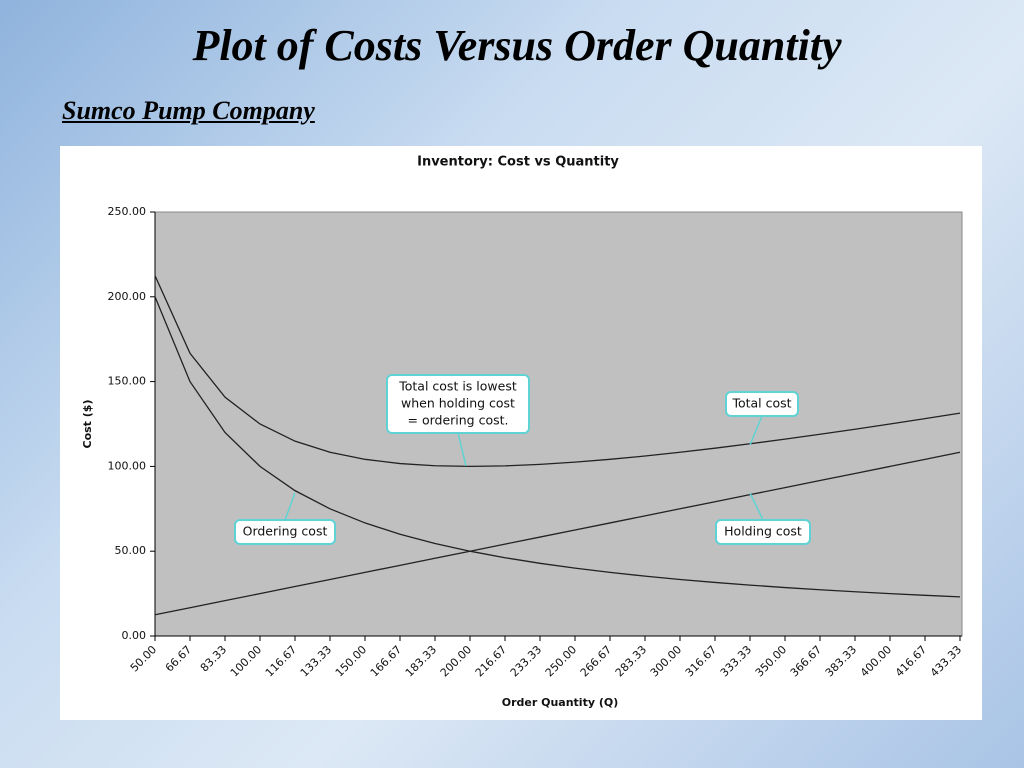  I want to click on y-tick-label: 0.00, so click(134, 635).